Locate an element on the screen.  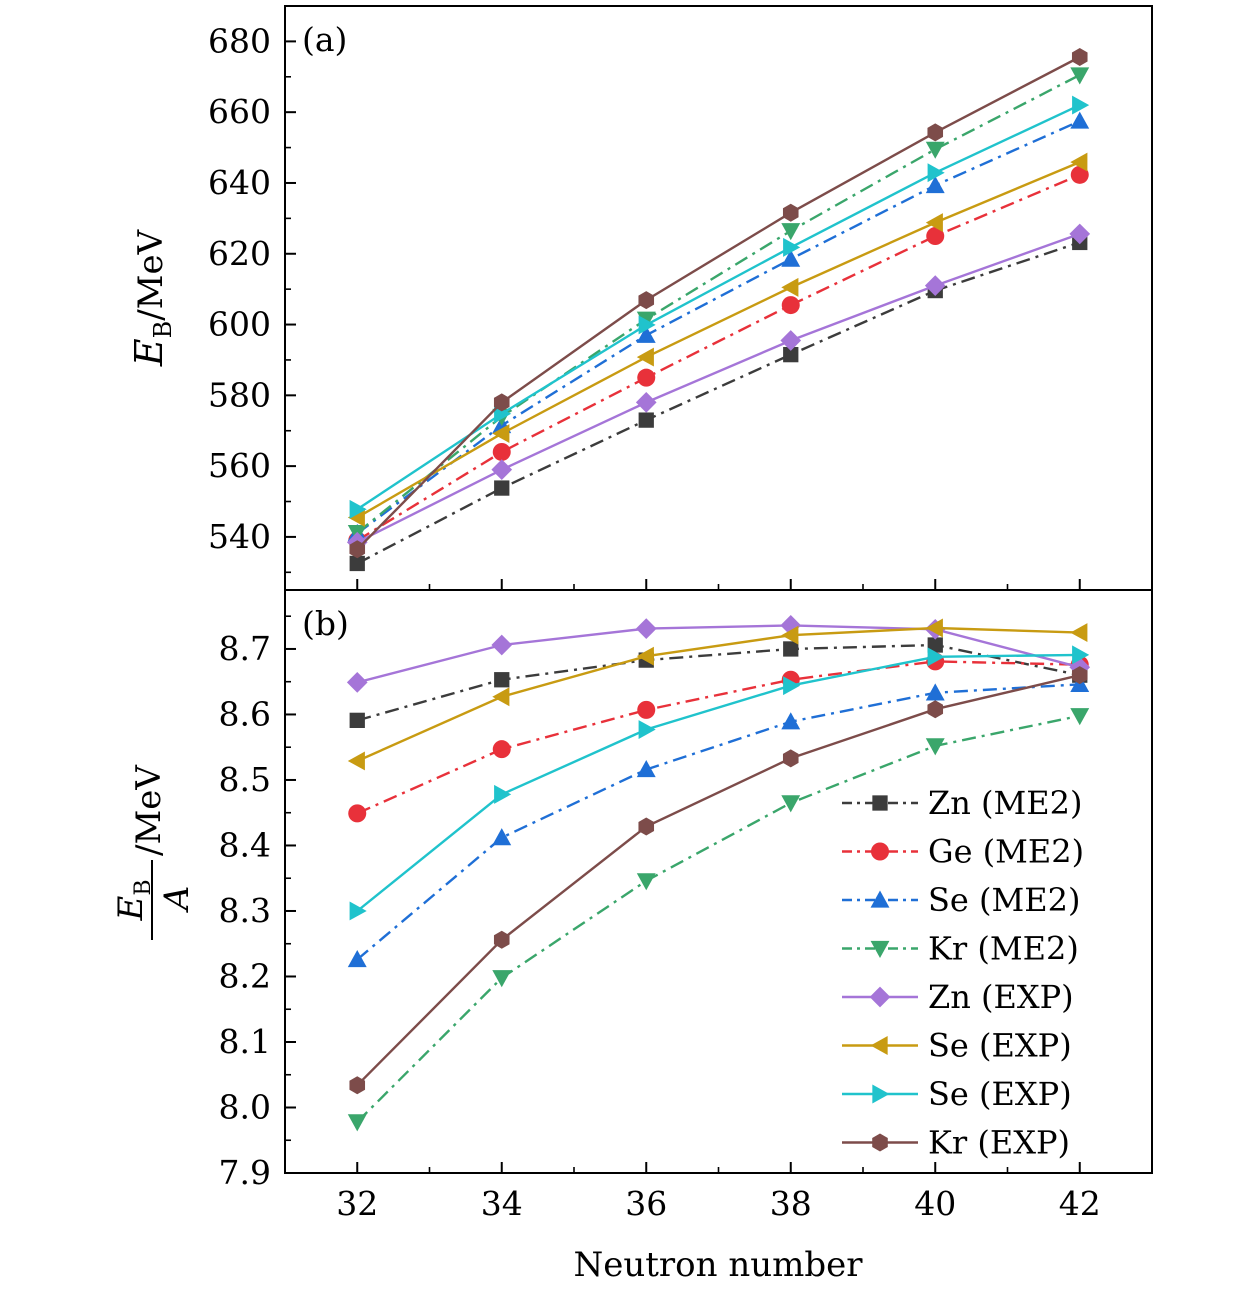
panel-a-y-tick-label: 540 is located at coordinates (239, 536).